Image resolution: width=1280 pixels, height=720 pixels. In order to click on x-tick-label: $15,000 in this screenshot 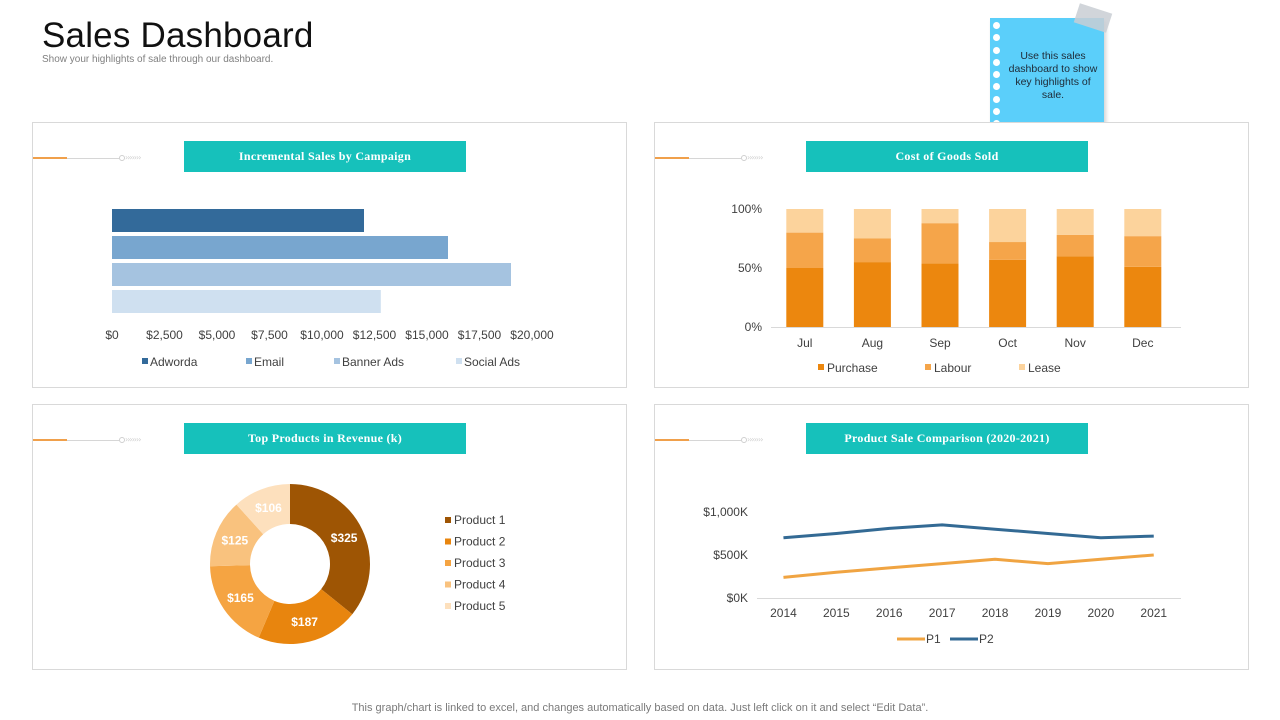, I will do `click(427, 335)`.